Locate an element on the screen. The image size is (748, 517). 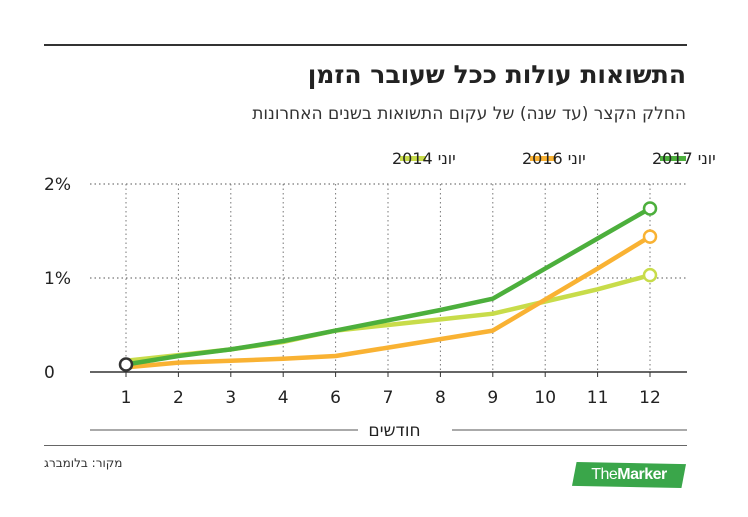
x-tick-label: 7 is located at coordinates (388, 398).